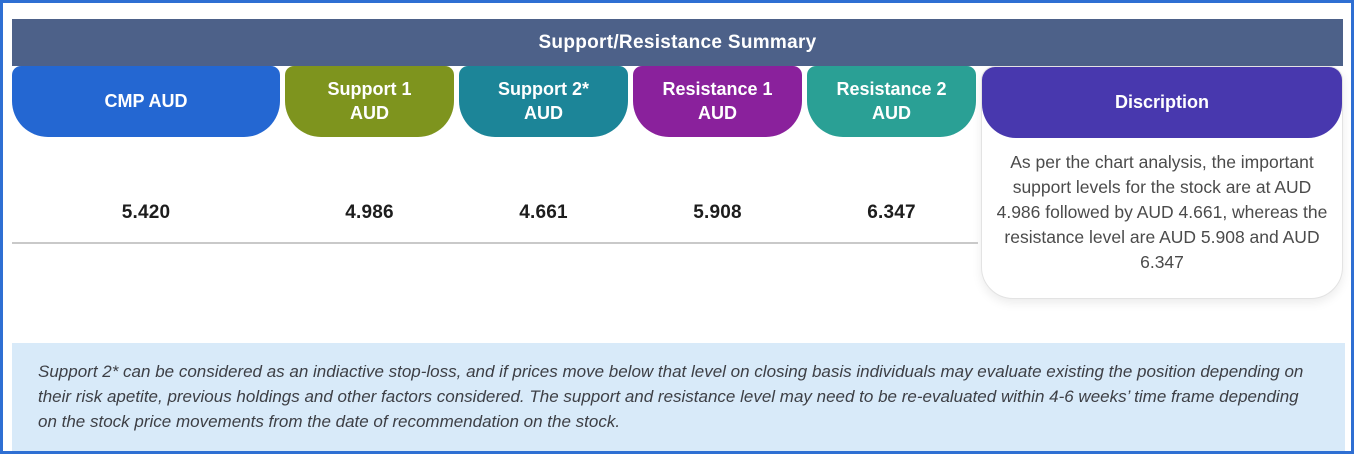  I want to click on divider-line, so click(495, 243).